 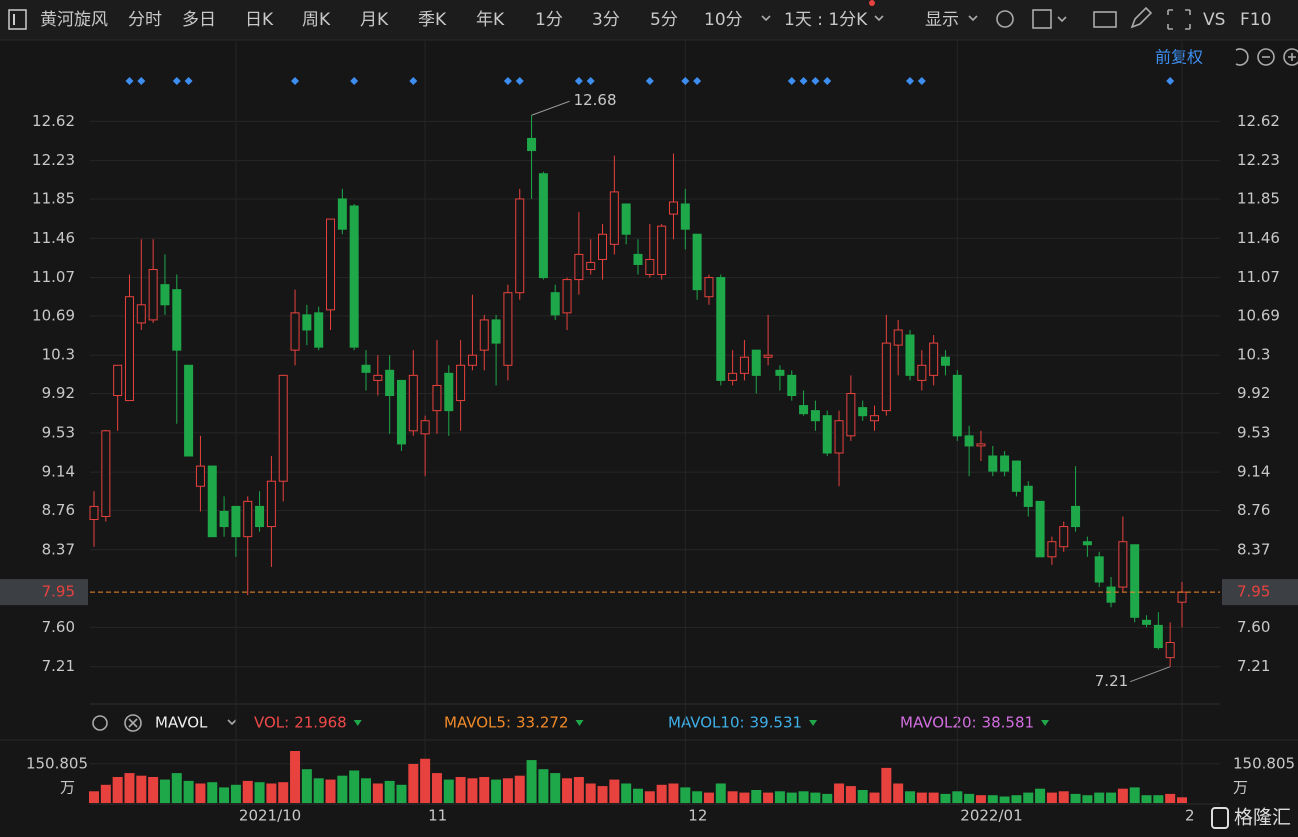 What do you see at coordinates (1253, 627) in the screenshot?
I see `y-tick-label-right: 7.60` at bounding box center [1253, 627].